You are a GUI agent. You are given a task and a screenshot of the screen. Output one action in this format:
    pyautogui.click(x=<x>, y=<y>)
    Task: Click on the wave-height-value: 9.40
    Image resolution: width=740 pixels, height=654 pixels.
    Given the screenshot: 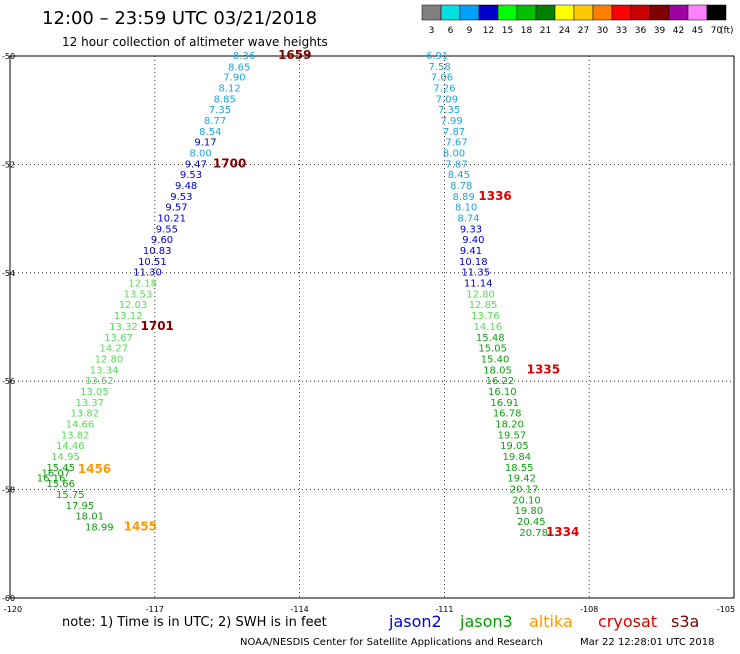 What is the action you would take?
    pyautogui.click(x=473, y=240)
    